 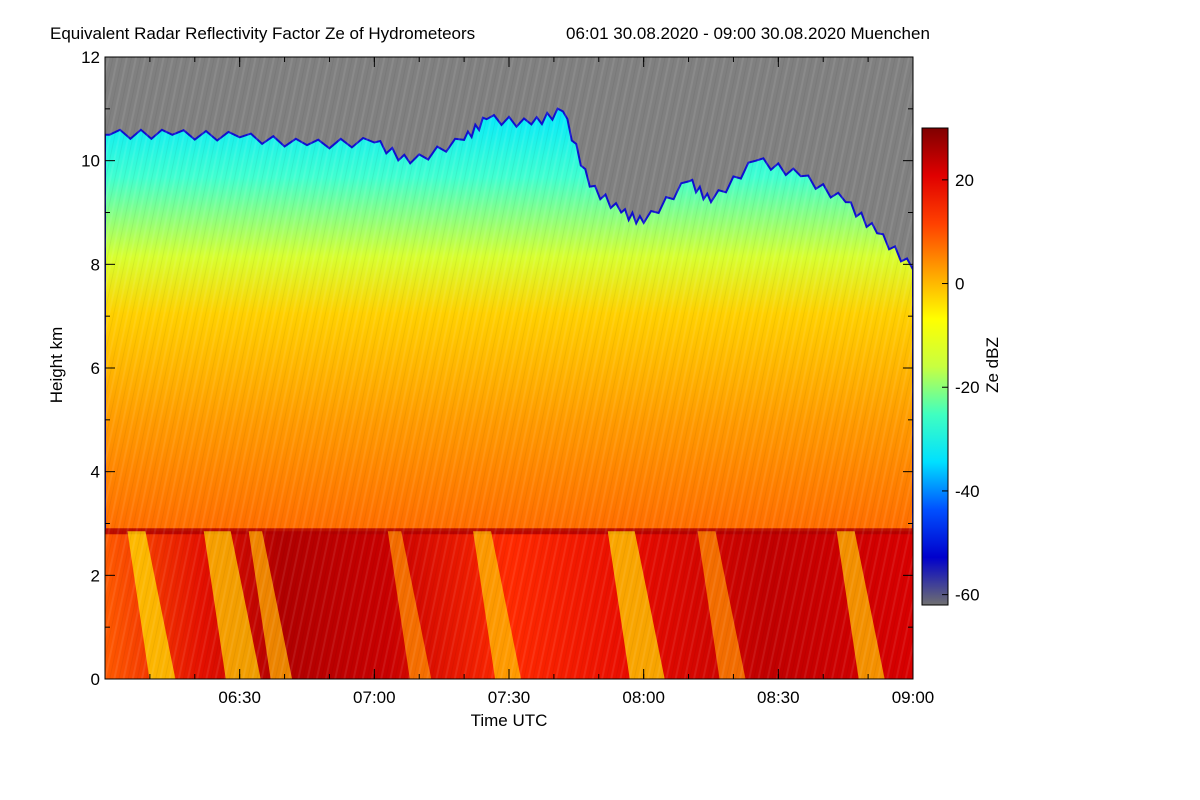 I want to click on colorbar-tick-label: -40, so click(x=967, y=491).